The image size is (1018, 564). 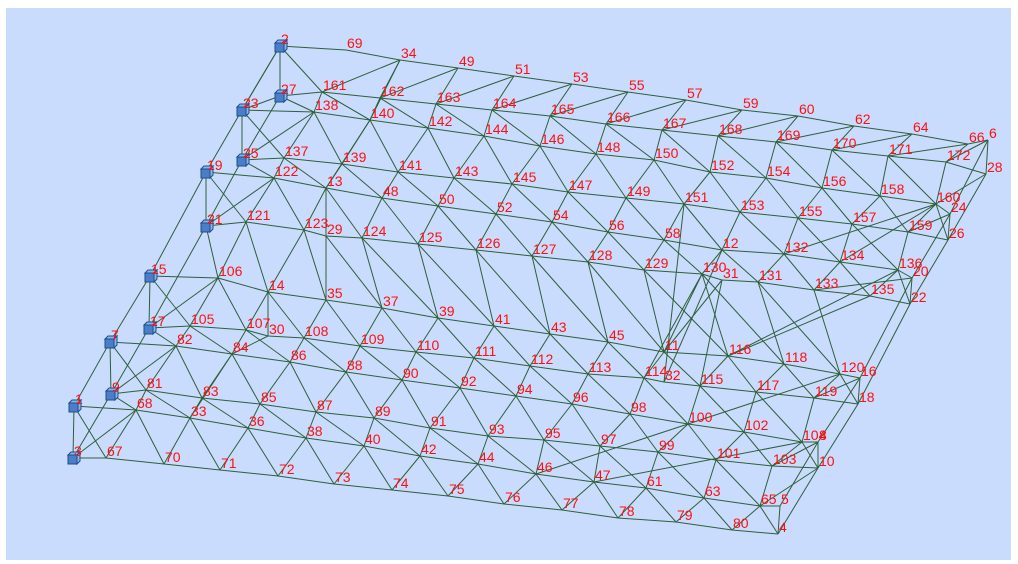 What do you see at coordinates (853, 255) in the screenshot?
I see `node-label: 134` at bounding box center [853, 255].